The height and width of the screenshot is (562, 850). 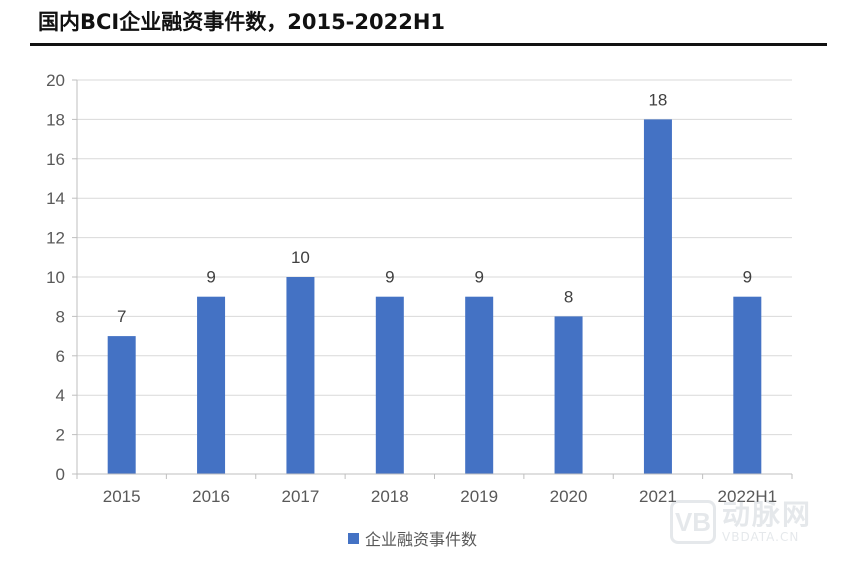 What do you see at coordinates (55, 238) in the screenshot?
I see `y-tick-label: 12` at bounding box center [55, 238].